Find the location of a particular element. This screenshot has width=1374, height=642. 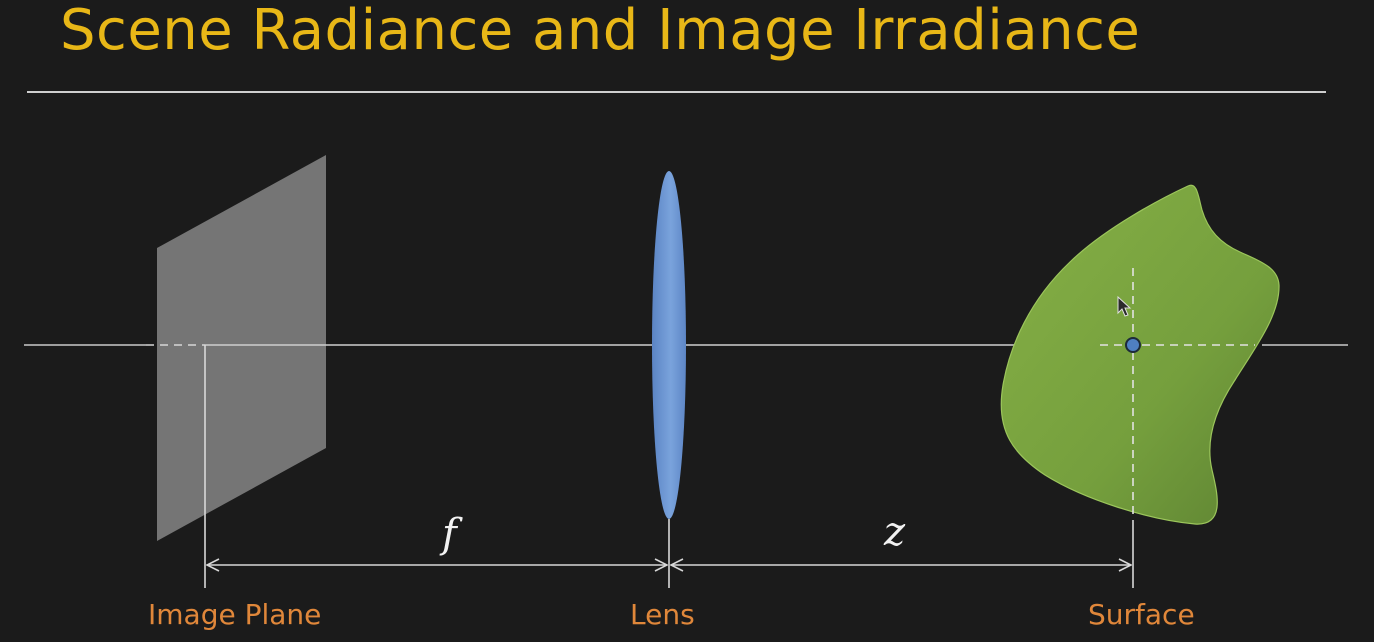

image-plane-label: Image Plane is located at coordinates (235, 614).